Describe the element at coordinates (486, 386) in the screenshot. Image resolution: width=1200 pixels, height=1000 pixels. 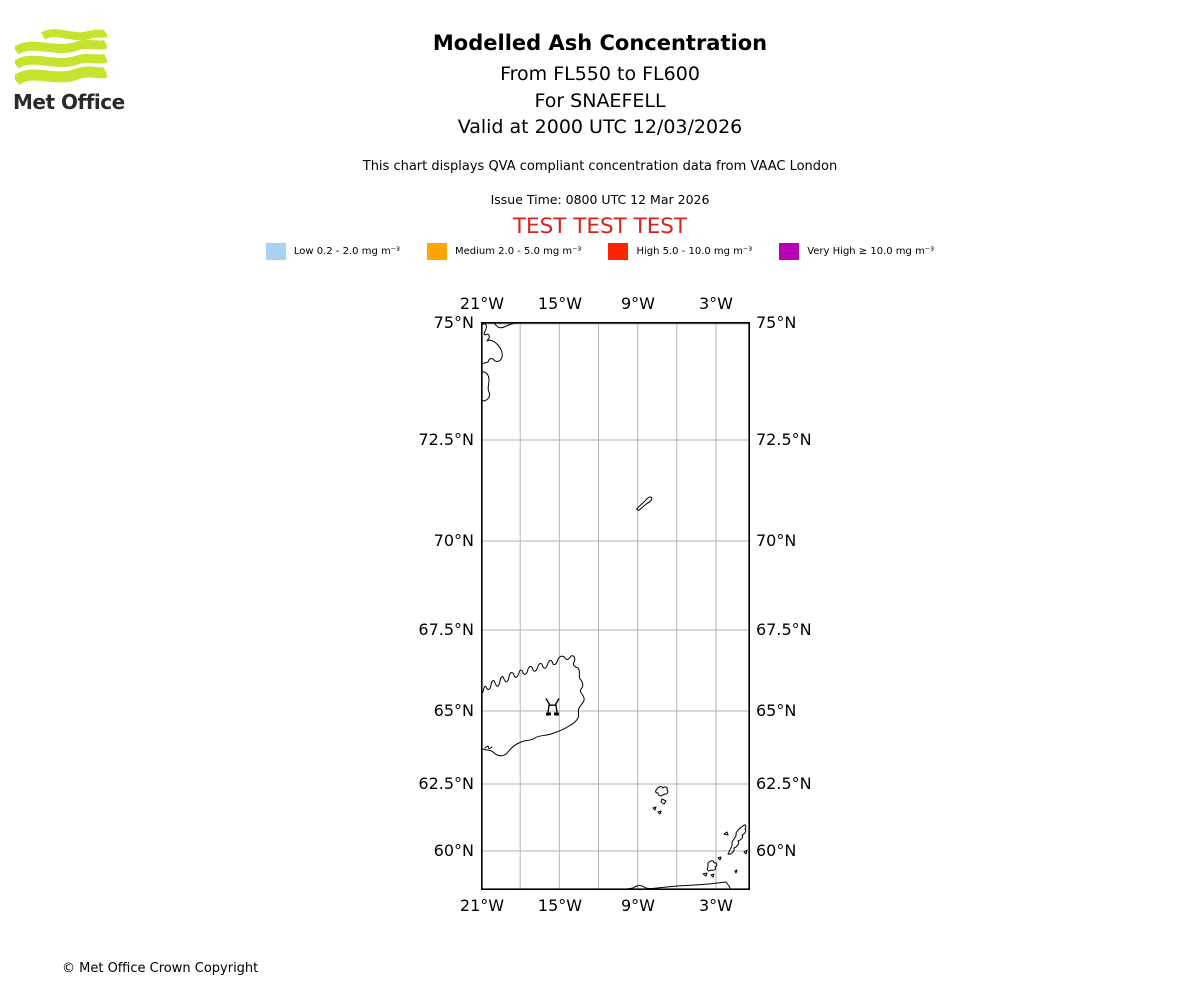
I see `coast-greenland-lower` at that location.